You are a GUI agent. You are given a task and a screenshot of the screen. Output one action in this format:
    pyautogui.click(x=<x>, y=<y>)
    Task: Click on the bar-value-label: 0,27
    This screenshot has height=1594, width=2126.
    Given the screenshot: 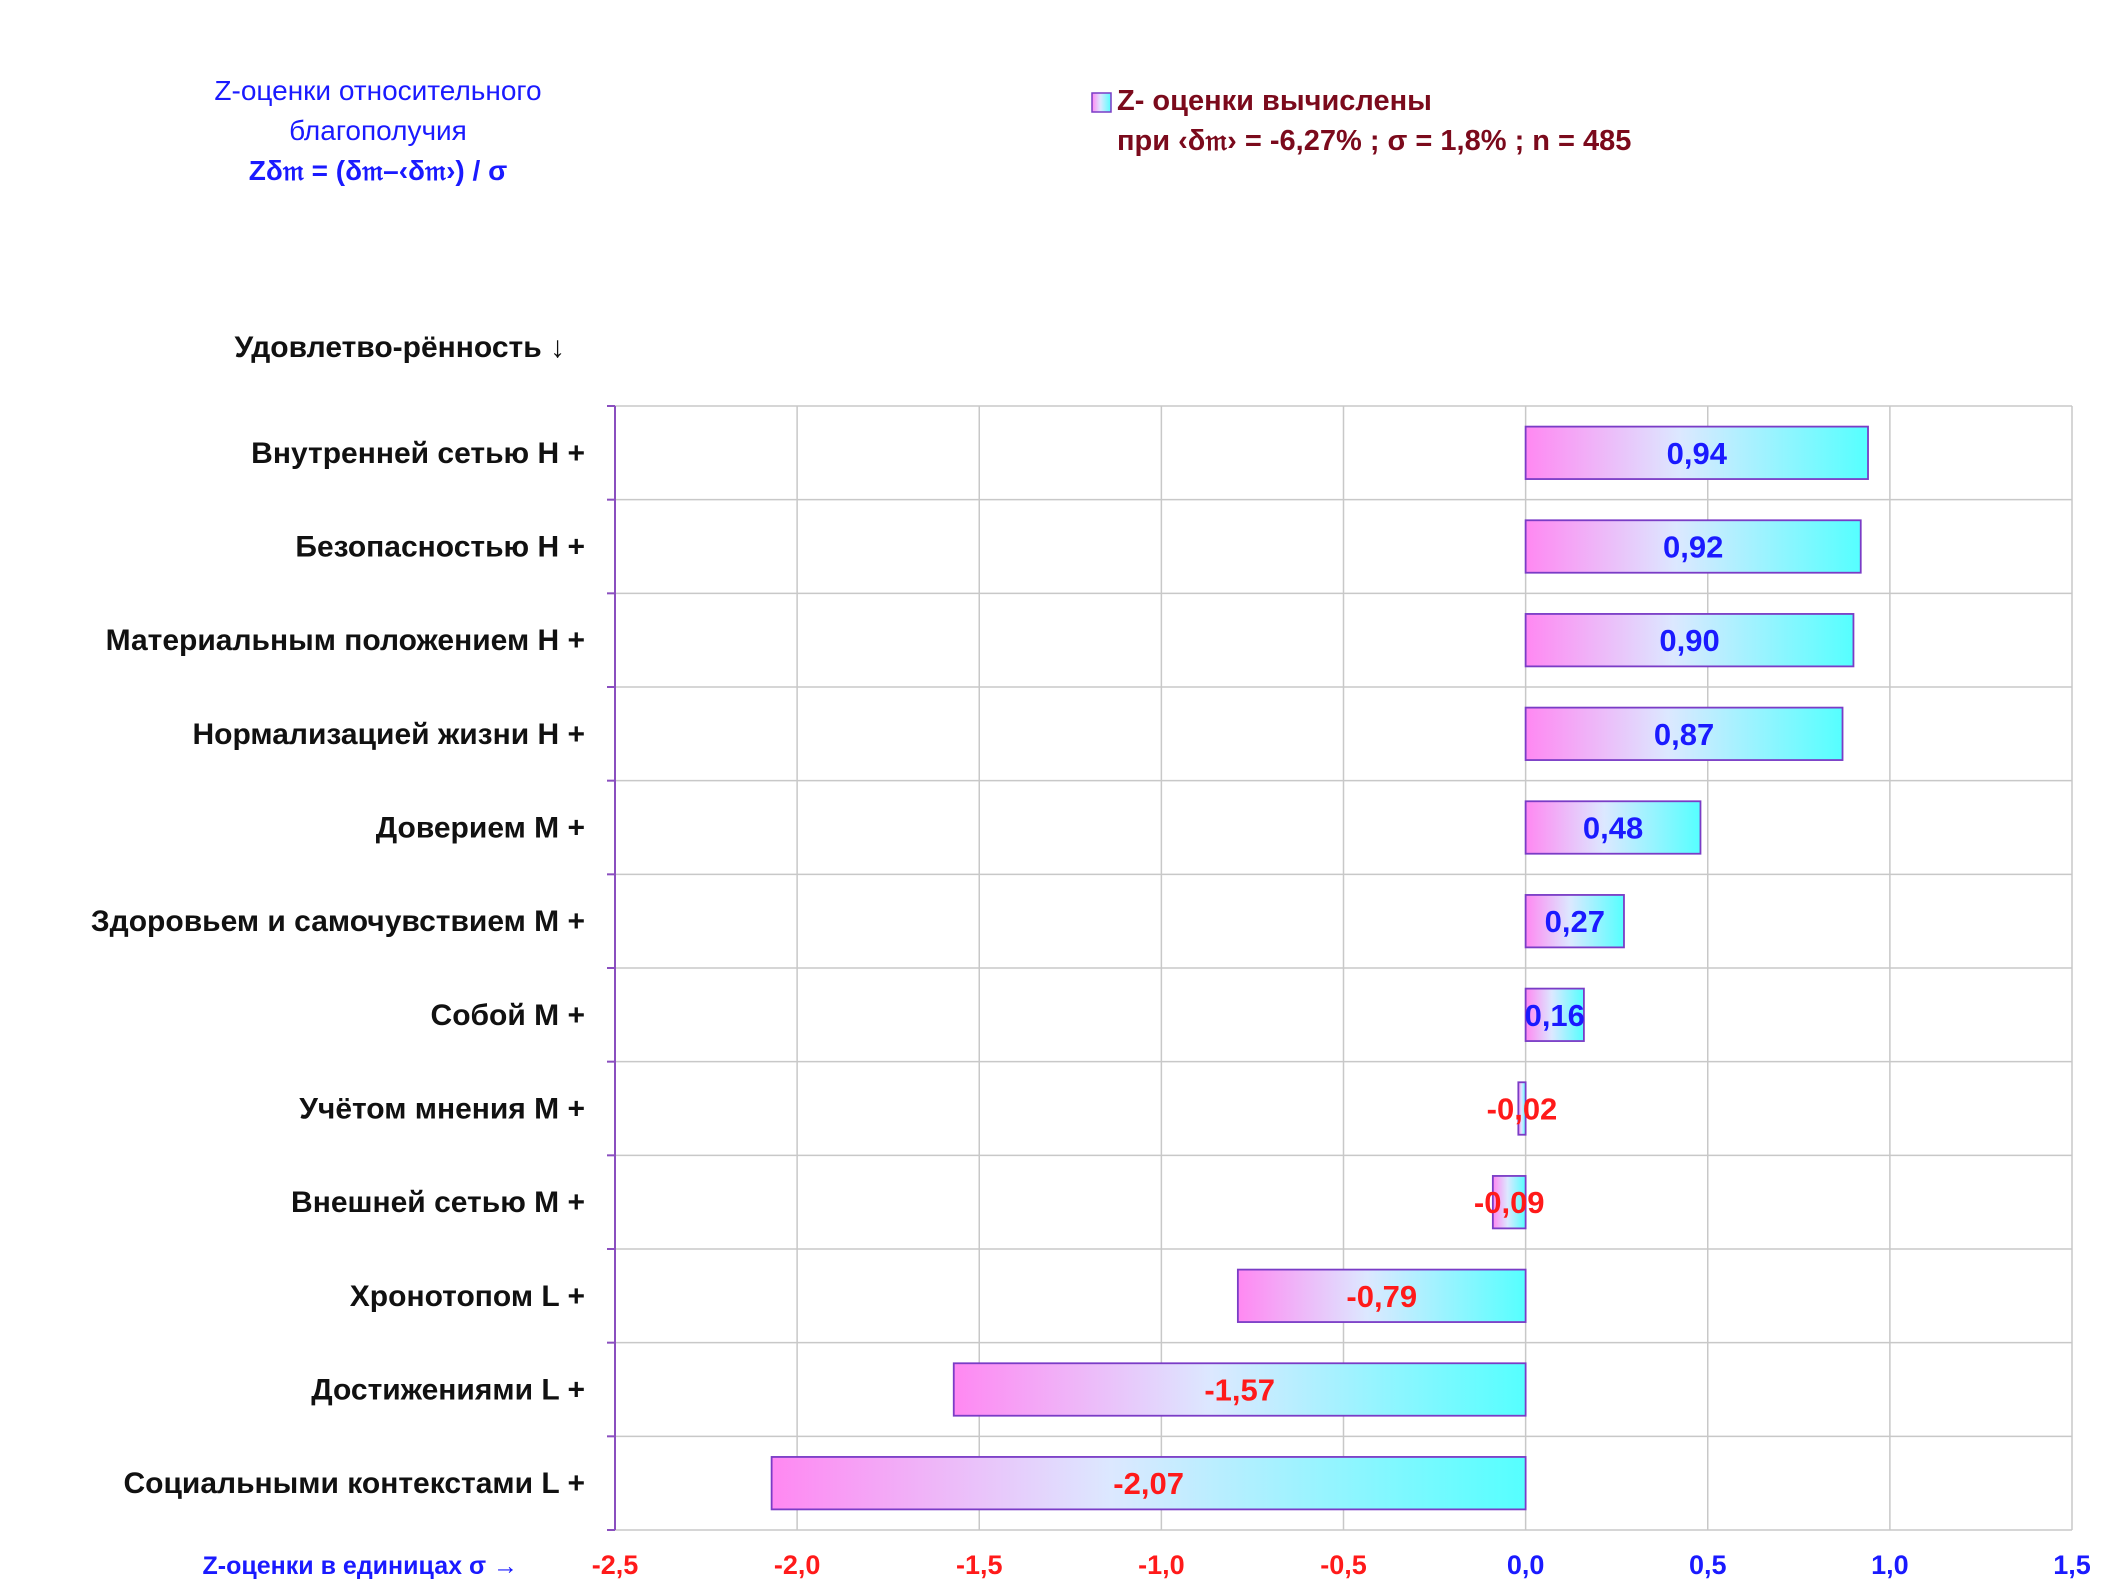 What is the action you would take?
    pyautogui.click(x=1575, y=921)
    